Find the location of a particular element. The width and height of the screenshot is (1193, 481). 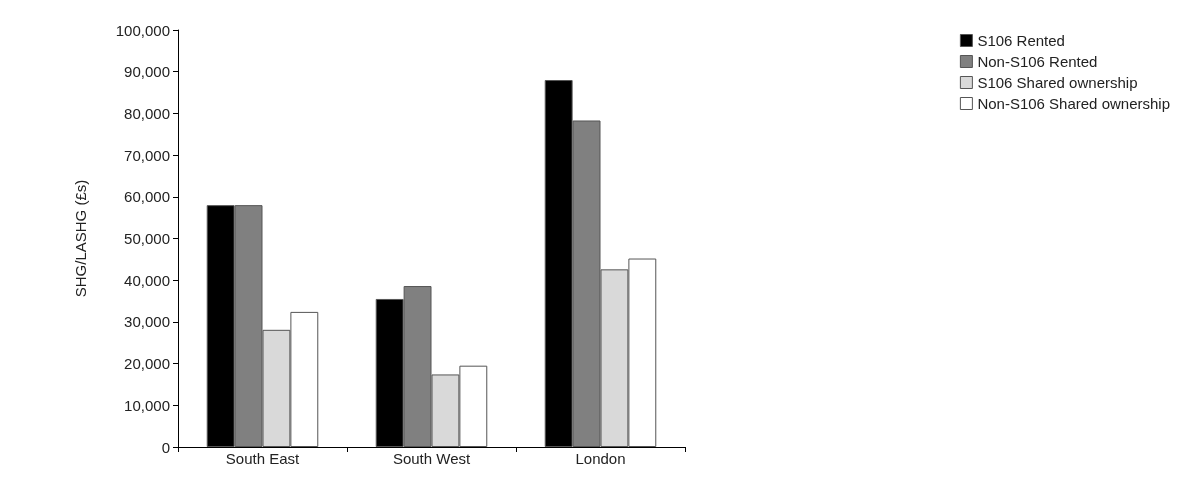

y-tick-label: 30,000 is located at coordinates (147, 322).